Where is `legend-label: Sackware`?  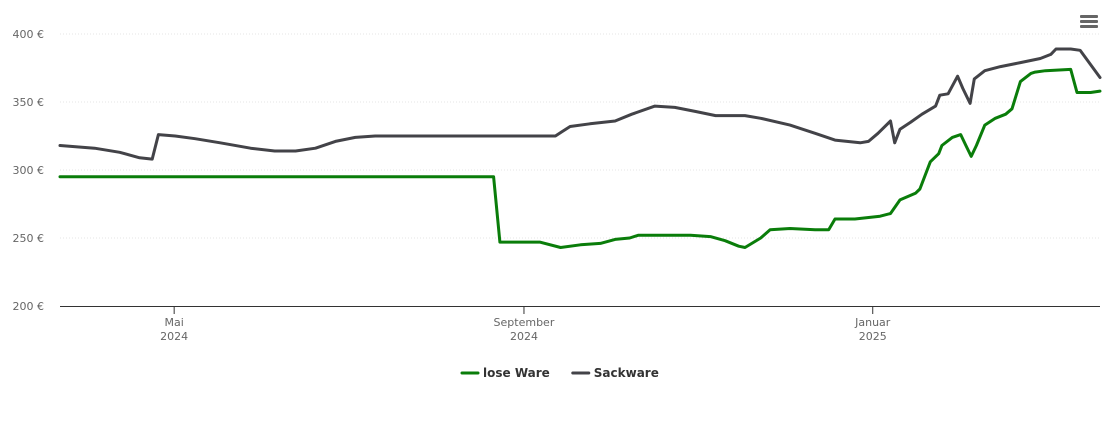 legend-label: Sackware is located at coordinates (626, 373).